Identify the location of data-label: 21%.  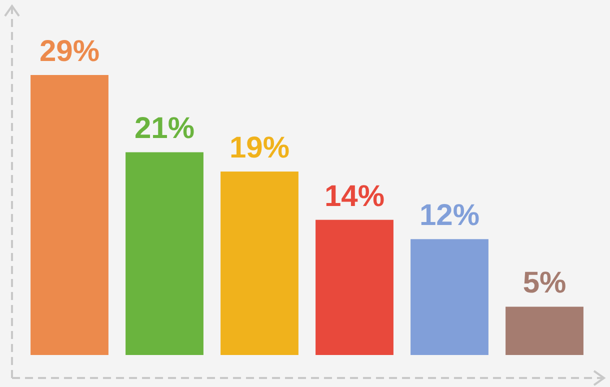
(164, 129).